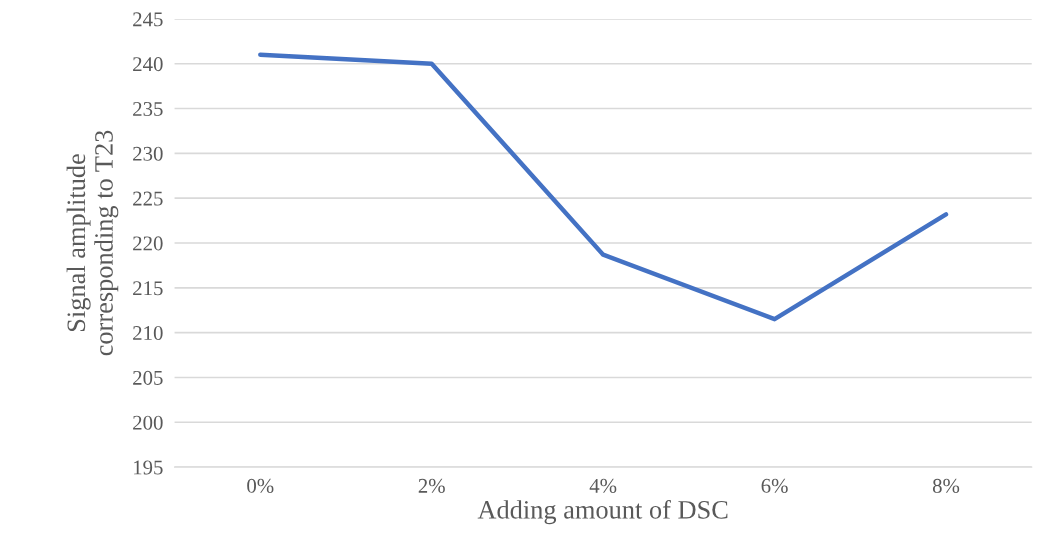  What do you see at coordinates (148, 467) in the screenshot?
I see `y-tick-label: 195` at bounding box center [148, 467].